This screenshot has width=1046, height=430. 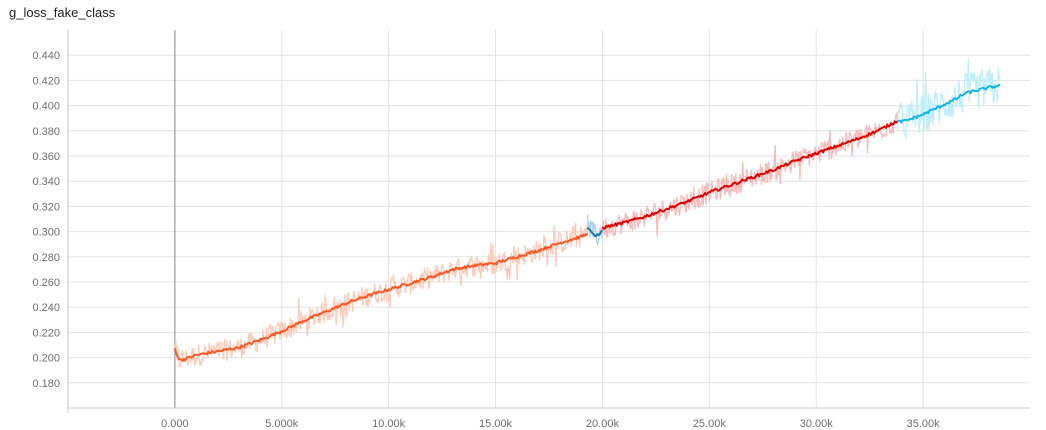 What do you see at coordinates (46, 258) in the screenshot?
I see `y-tick-label: 0.280` at bounding box center [46, 258].